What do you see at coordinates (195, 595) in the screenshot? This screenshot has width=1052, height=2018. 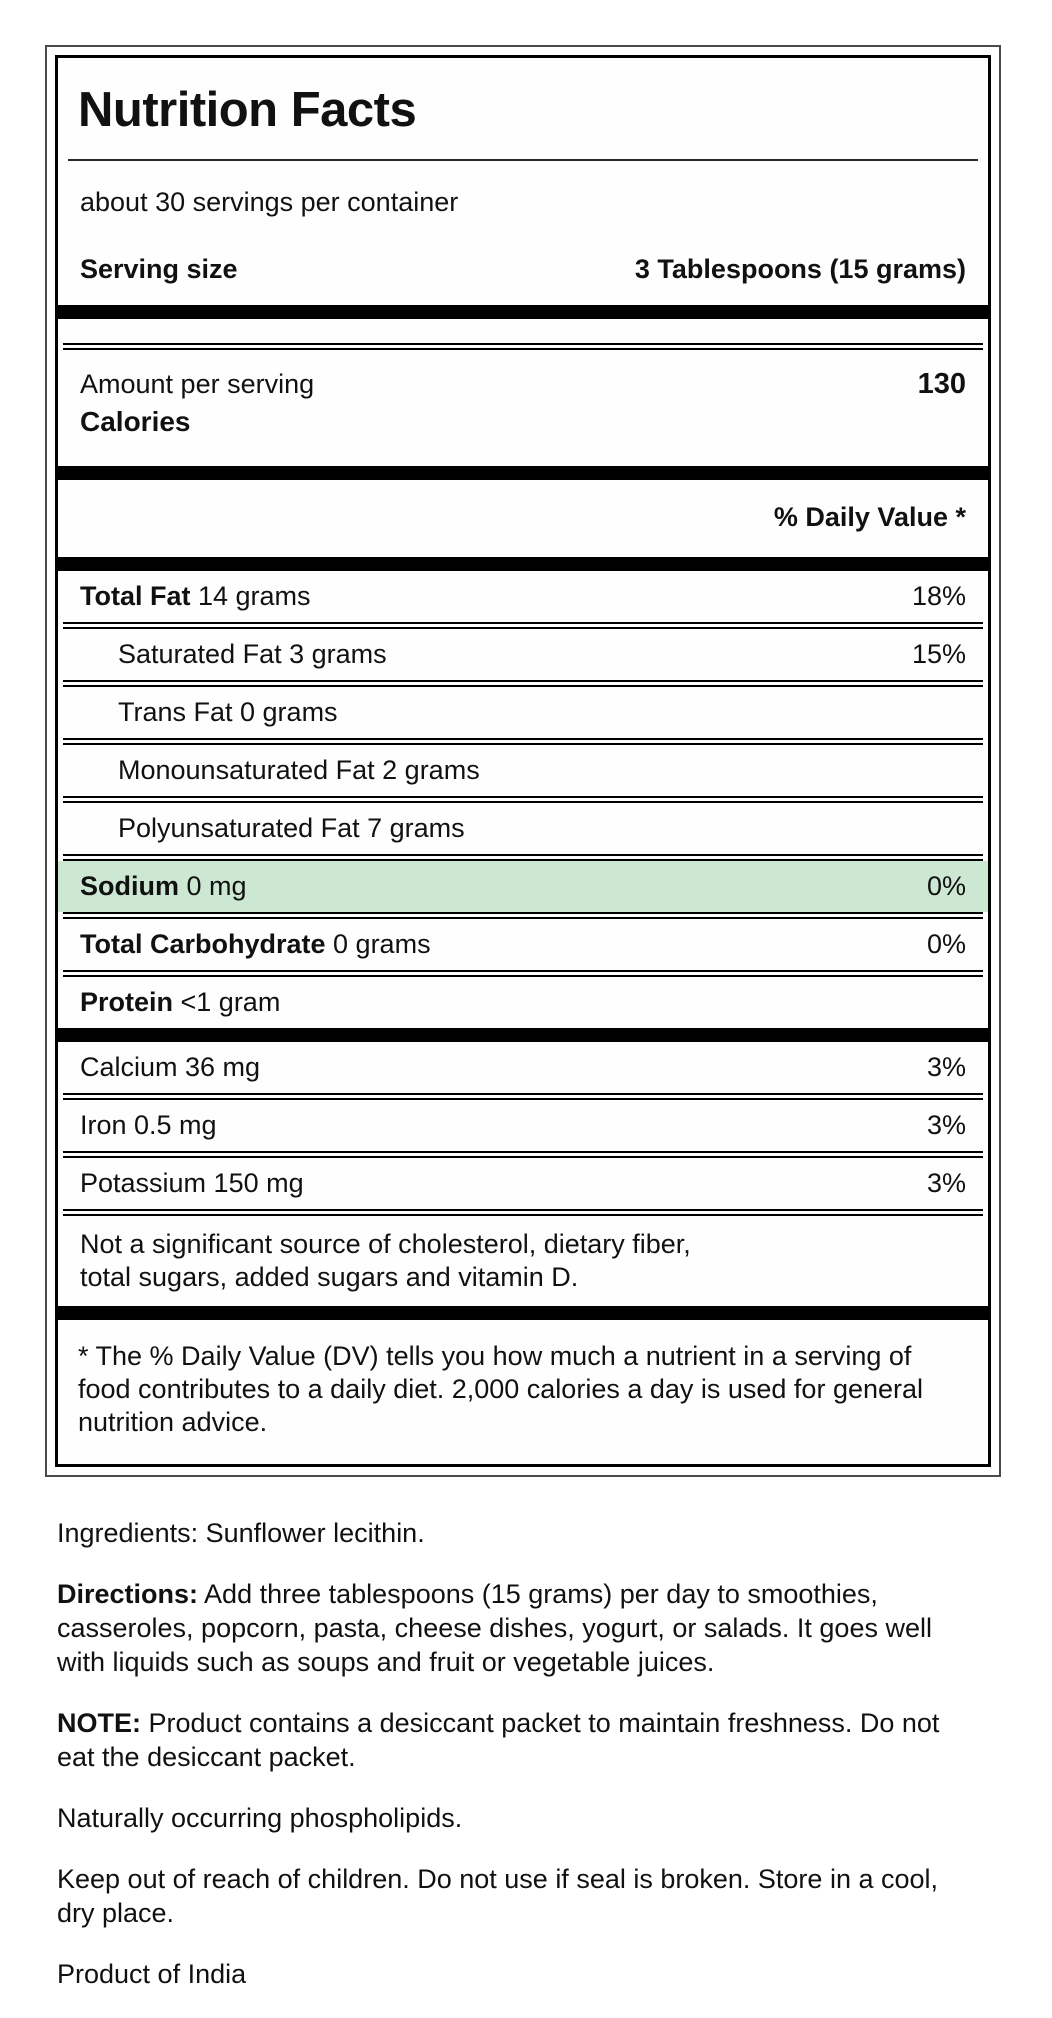 I see `nutrient-name: Total Fat 14 grams` at bounding box center [195, 595].